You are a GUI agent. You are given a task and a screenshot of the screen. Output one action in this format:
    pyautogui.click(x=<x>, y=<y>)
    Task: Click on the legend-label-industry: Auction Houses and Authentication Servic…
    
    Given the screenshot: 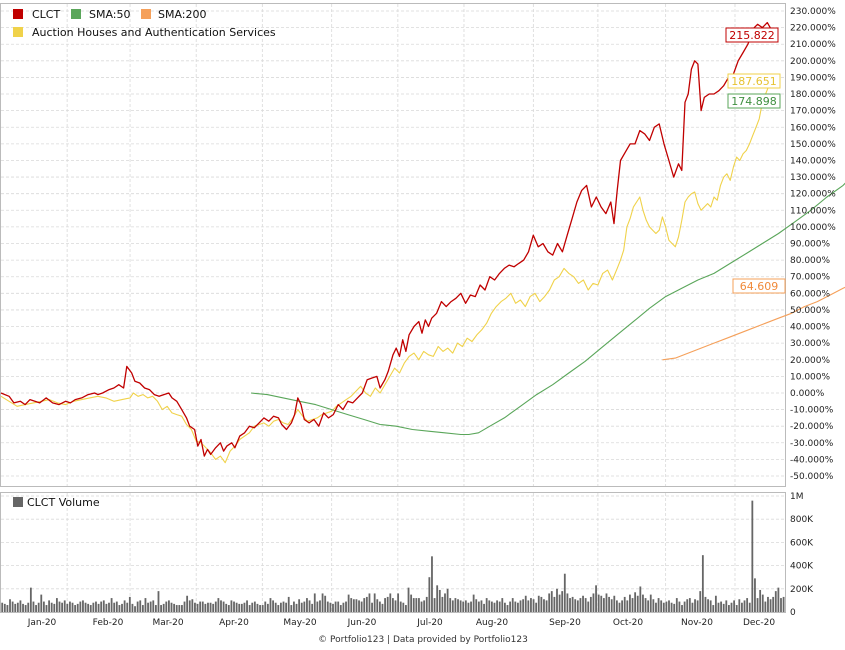 What is the action you would take?
    pyautogui.click(x=154, y=32)
    